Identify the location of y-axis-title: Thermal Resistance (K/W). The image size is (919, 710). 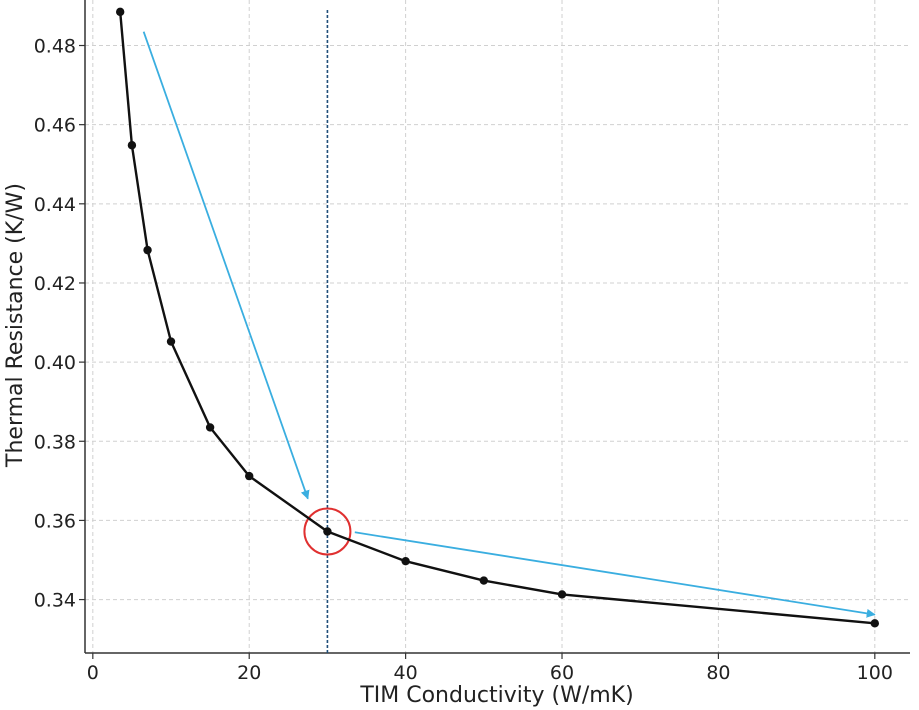
(15, 325).